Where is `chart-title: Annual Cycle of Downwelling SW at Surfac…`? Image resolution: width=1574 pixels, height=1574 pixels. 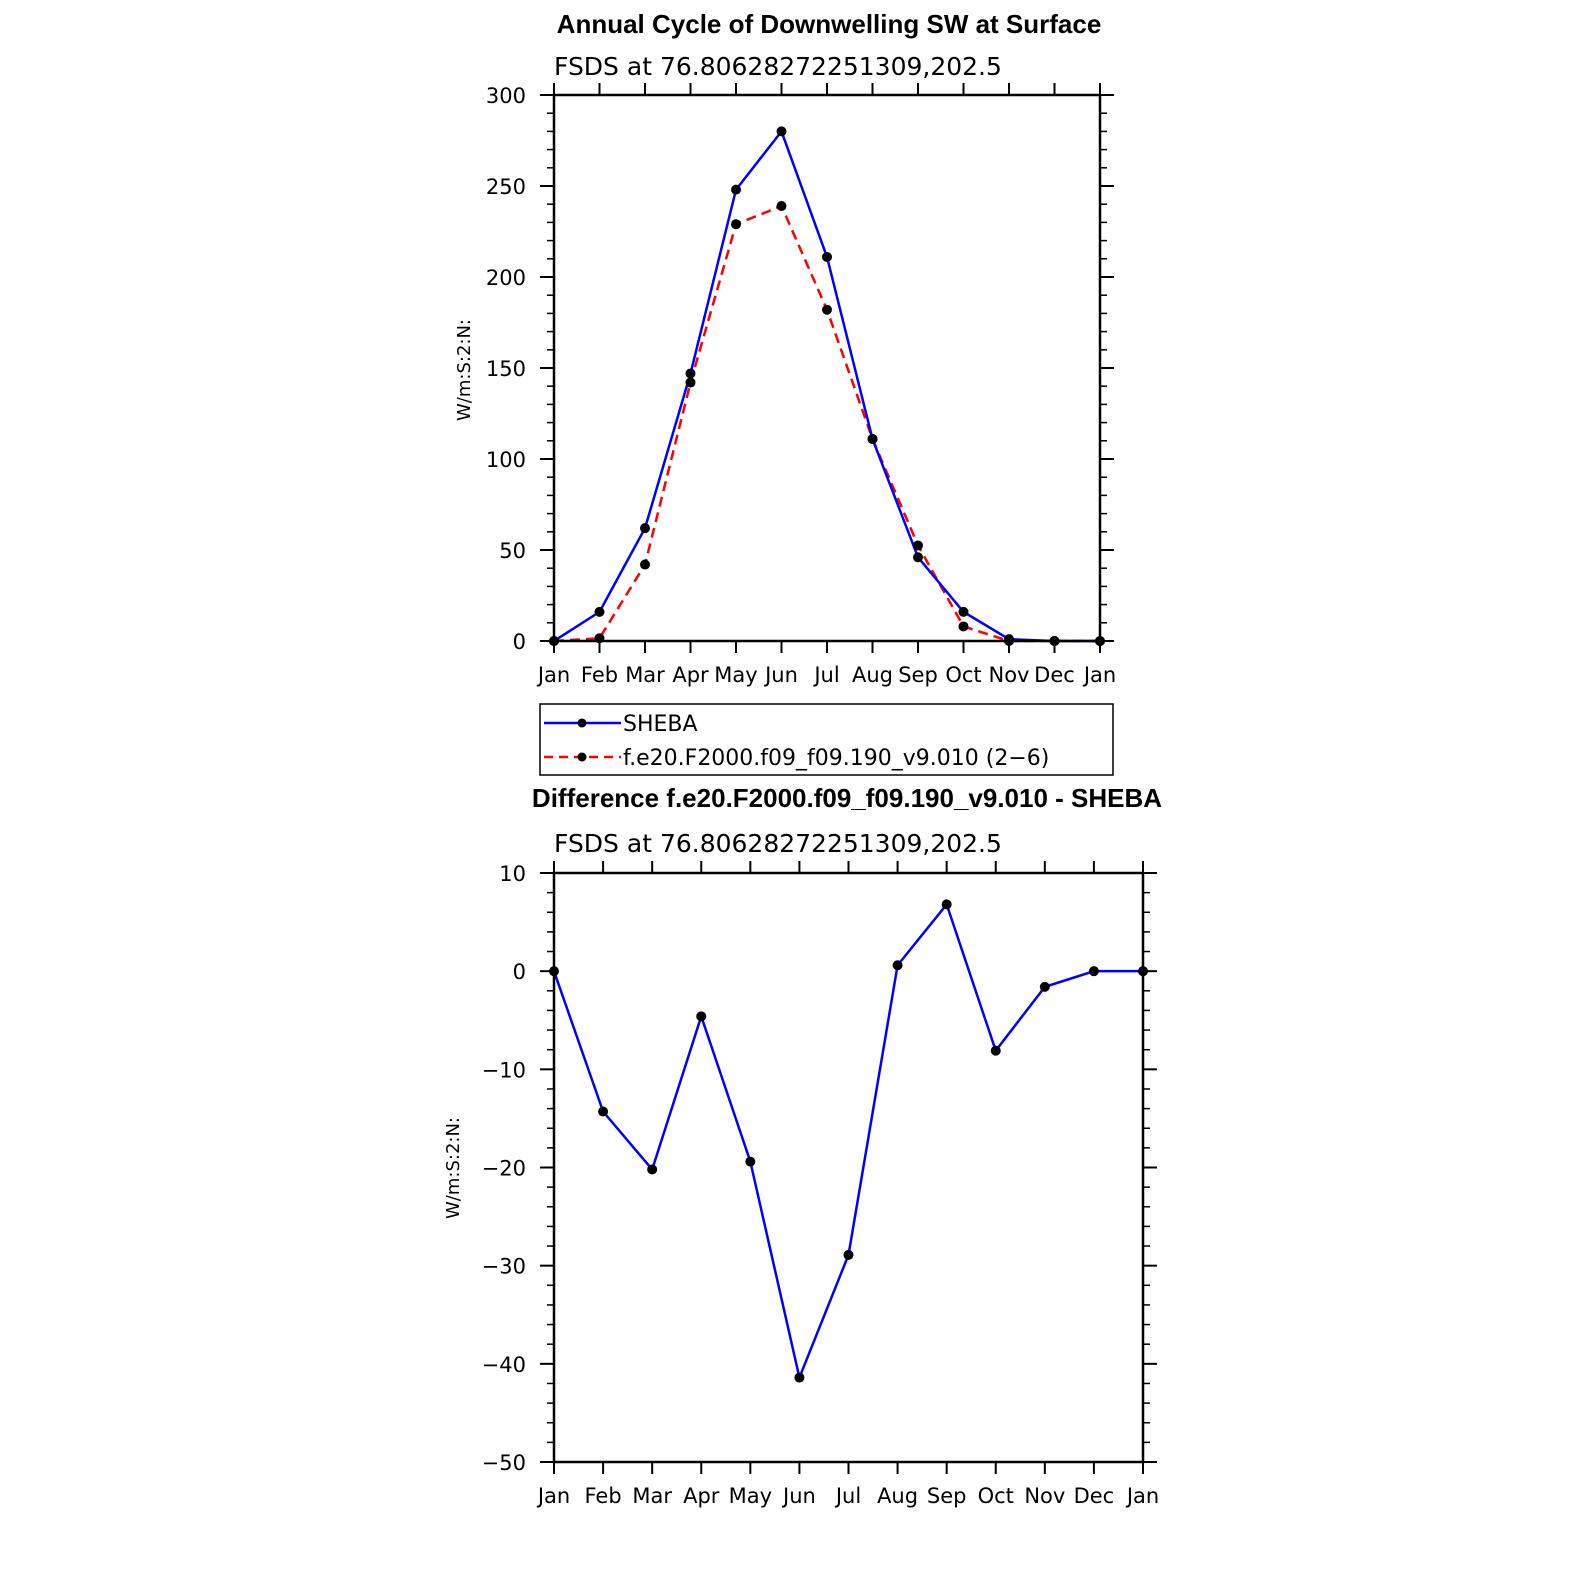
chart-title: Annual Cycle of Downwelling SW at Surfac… is located at coordinates (829, 24).